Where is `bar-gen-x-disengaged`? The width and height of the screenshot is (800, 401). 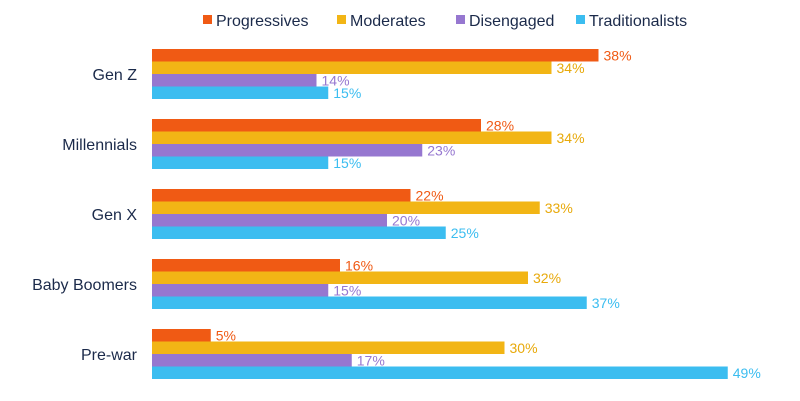
bar-gen-x-disengaged is located at coordinates (269, 220).